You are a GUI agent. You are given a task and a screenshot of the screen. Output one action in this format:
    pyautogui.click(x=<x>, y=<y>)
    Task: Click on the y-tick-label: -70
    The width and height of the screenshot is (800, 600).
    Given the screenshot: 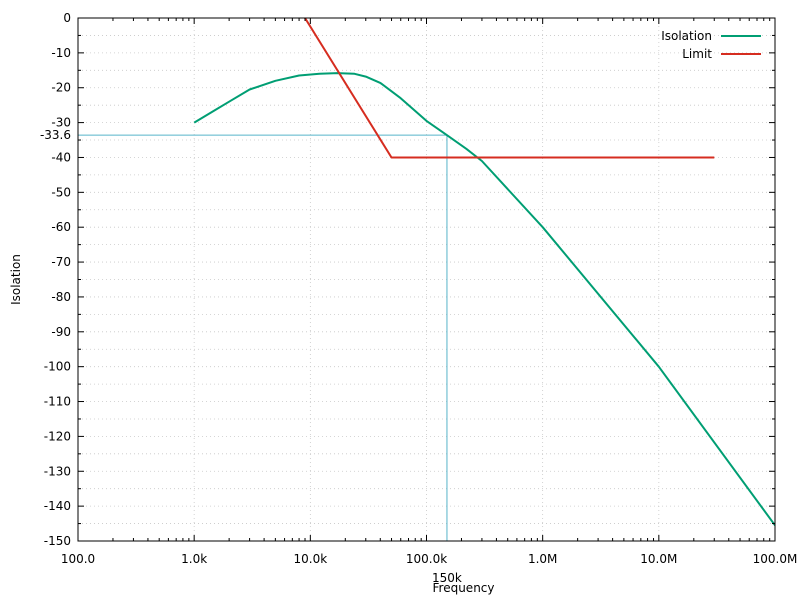 What is the action you would take?
    pyautogui.click(x=61, y=262)
    